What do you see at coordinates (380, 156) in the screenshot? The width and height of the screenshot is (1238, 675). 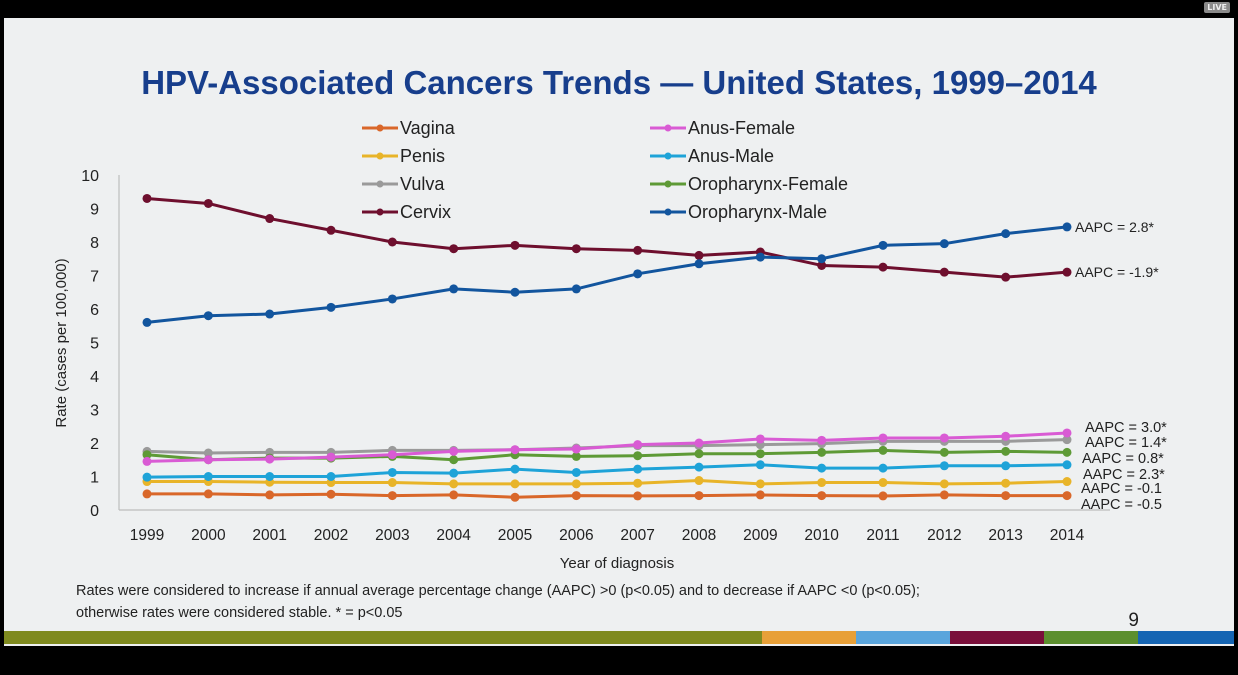 I see `legend-marker-penis` at bounding box center [380, 156].